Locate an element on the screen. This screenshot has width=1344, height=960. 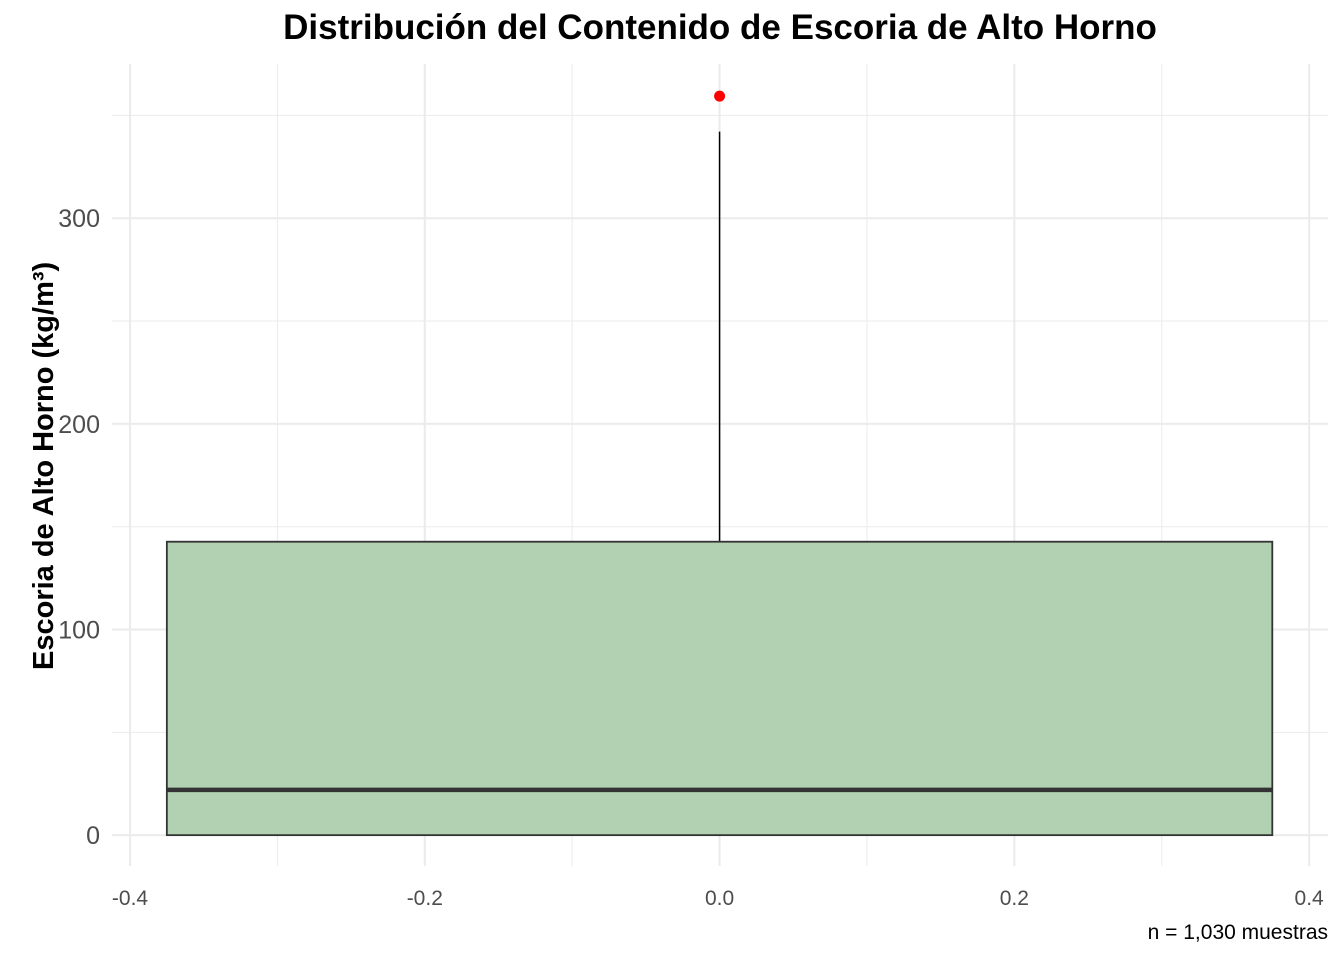
y-tick-label: 300 is located at coordinates (79, 219).